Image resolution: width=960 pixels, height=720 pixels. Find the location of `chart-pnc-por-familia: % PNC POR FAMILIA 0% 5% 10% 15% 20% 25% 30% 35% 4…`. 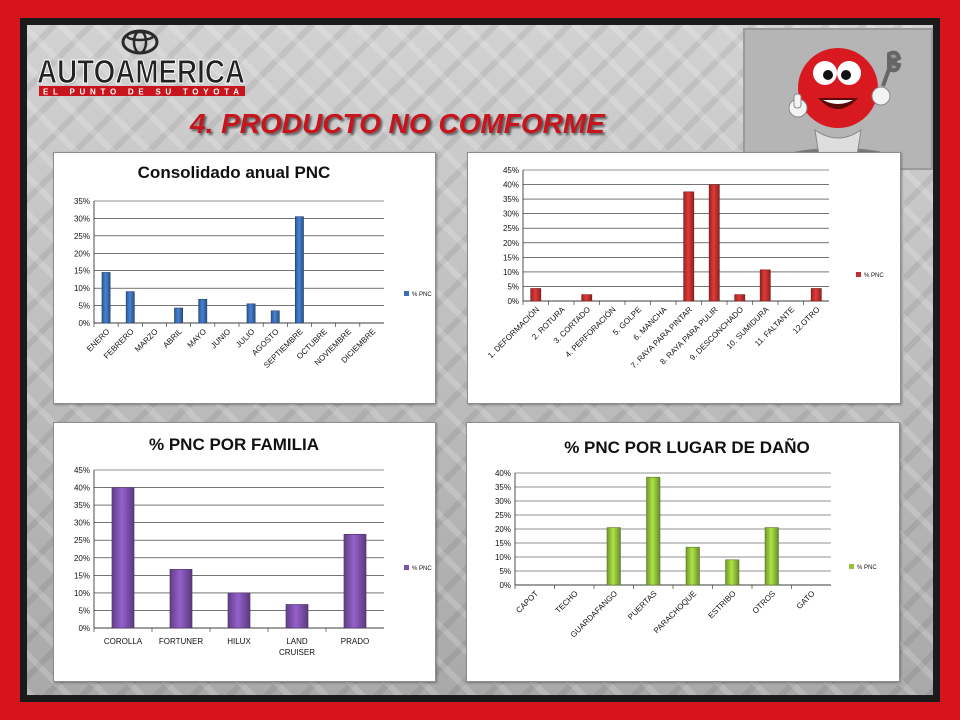

chart-pnc-por-familia: % PNC POR FAMILIA 0% 5% 10% 15% 20% 25% 30% 35% 4… is located at coordinates (253, 546).